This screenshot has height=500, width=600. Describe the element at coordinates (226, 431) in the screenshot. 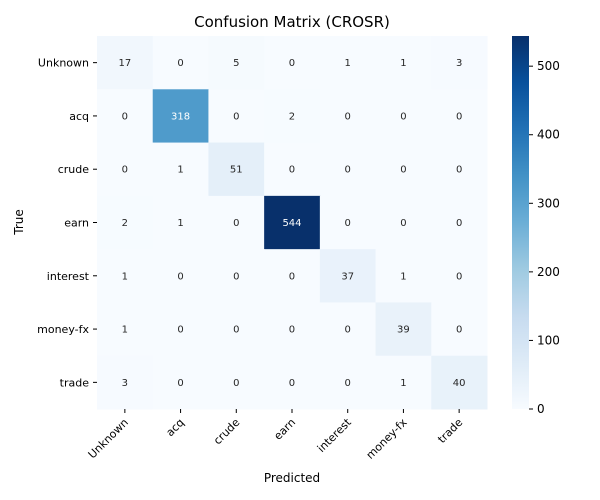

I see `x-tick-label: crude` at that location.